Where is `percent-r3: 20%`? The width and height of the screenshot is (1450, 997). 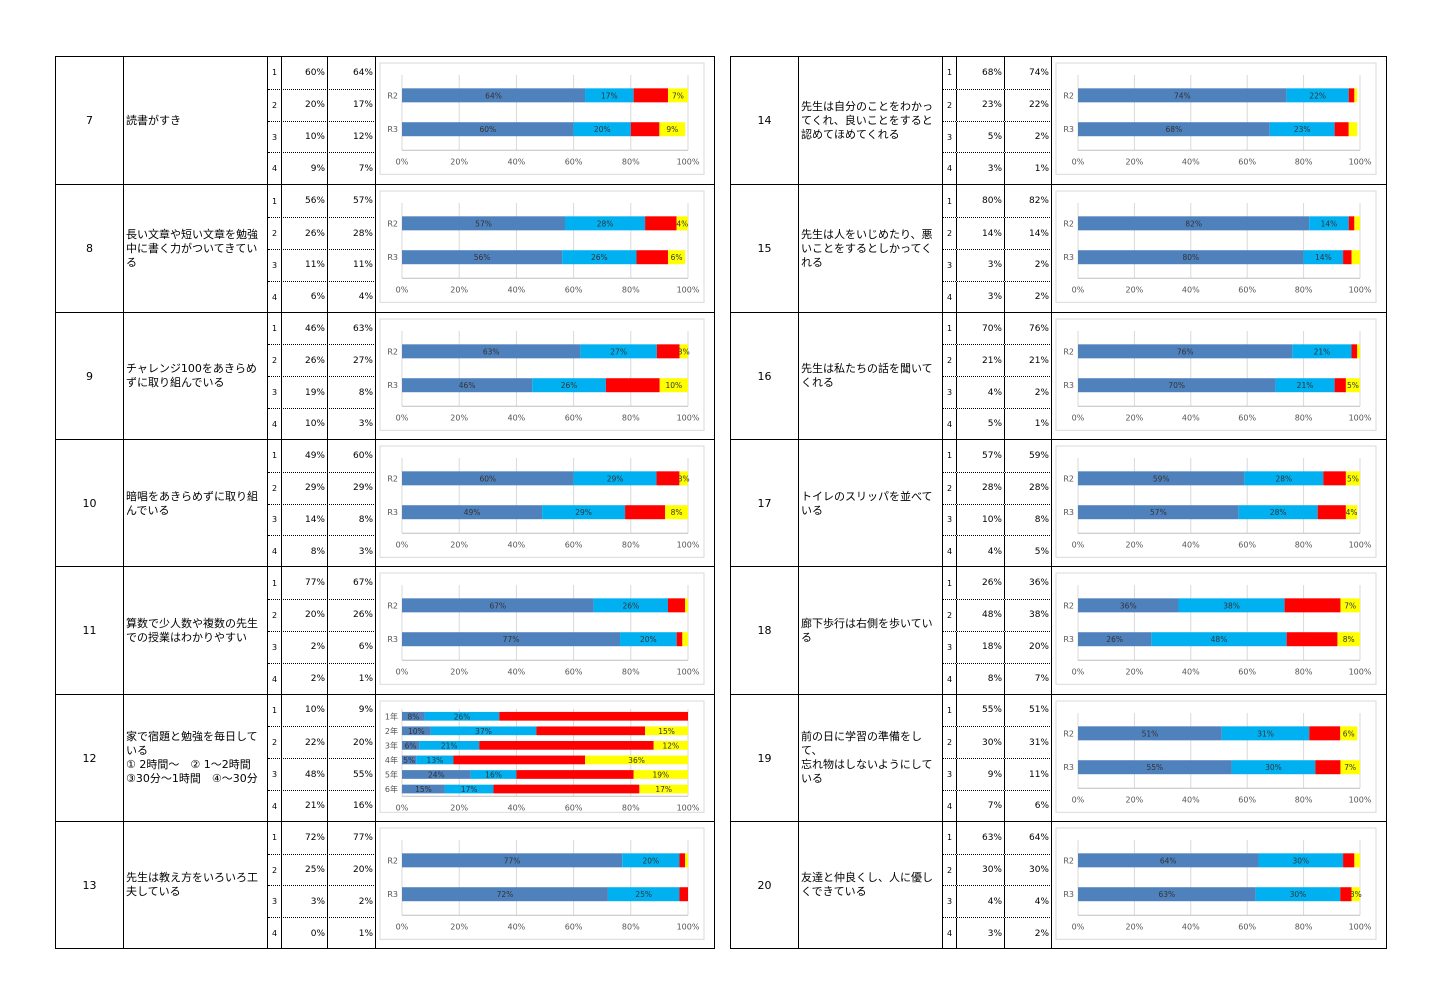
percent-r3: 20% is located at coordinates (352, 870).